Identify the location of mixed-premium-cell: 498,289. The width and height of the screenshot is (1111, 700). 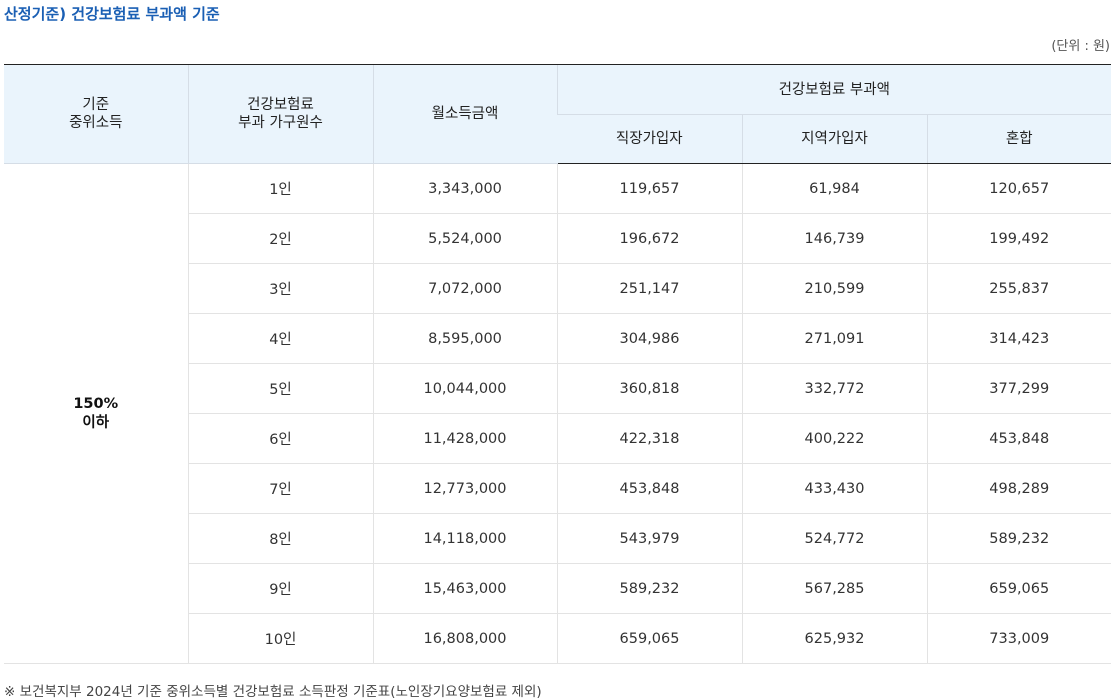
(1018, 488).